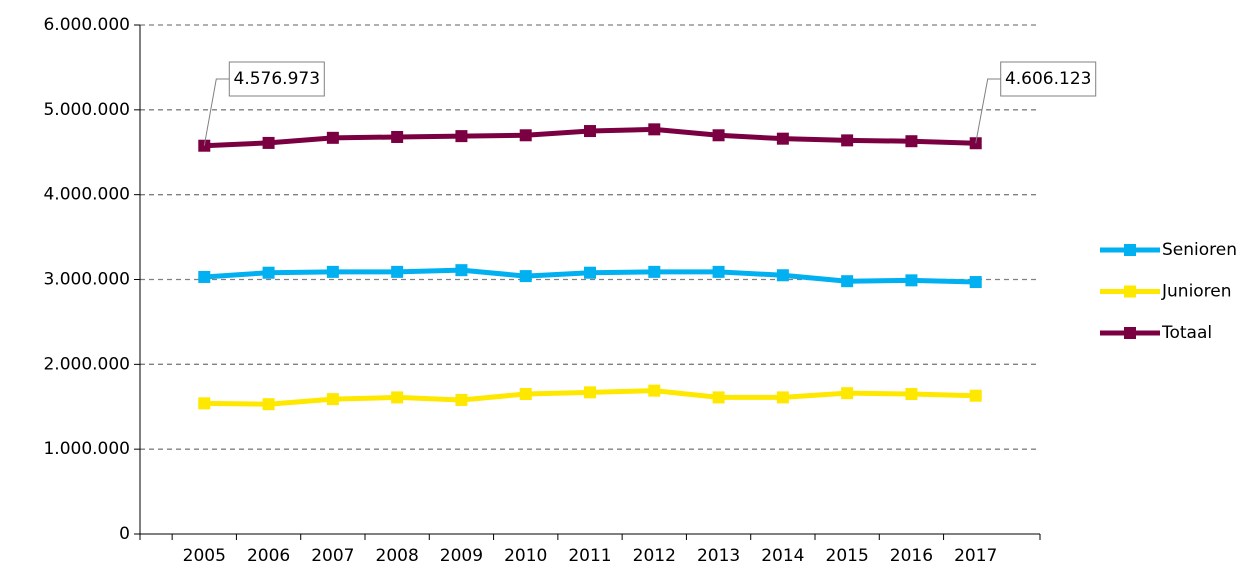 The image size is (1253, 570). I want to click on x-tick-label: 2016, so click(911, 556).